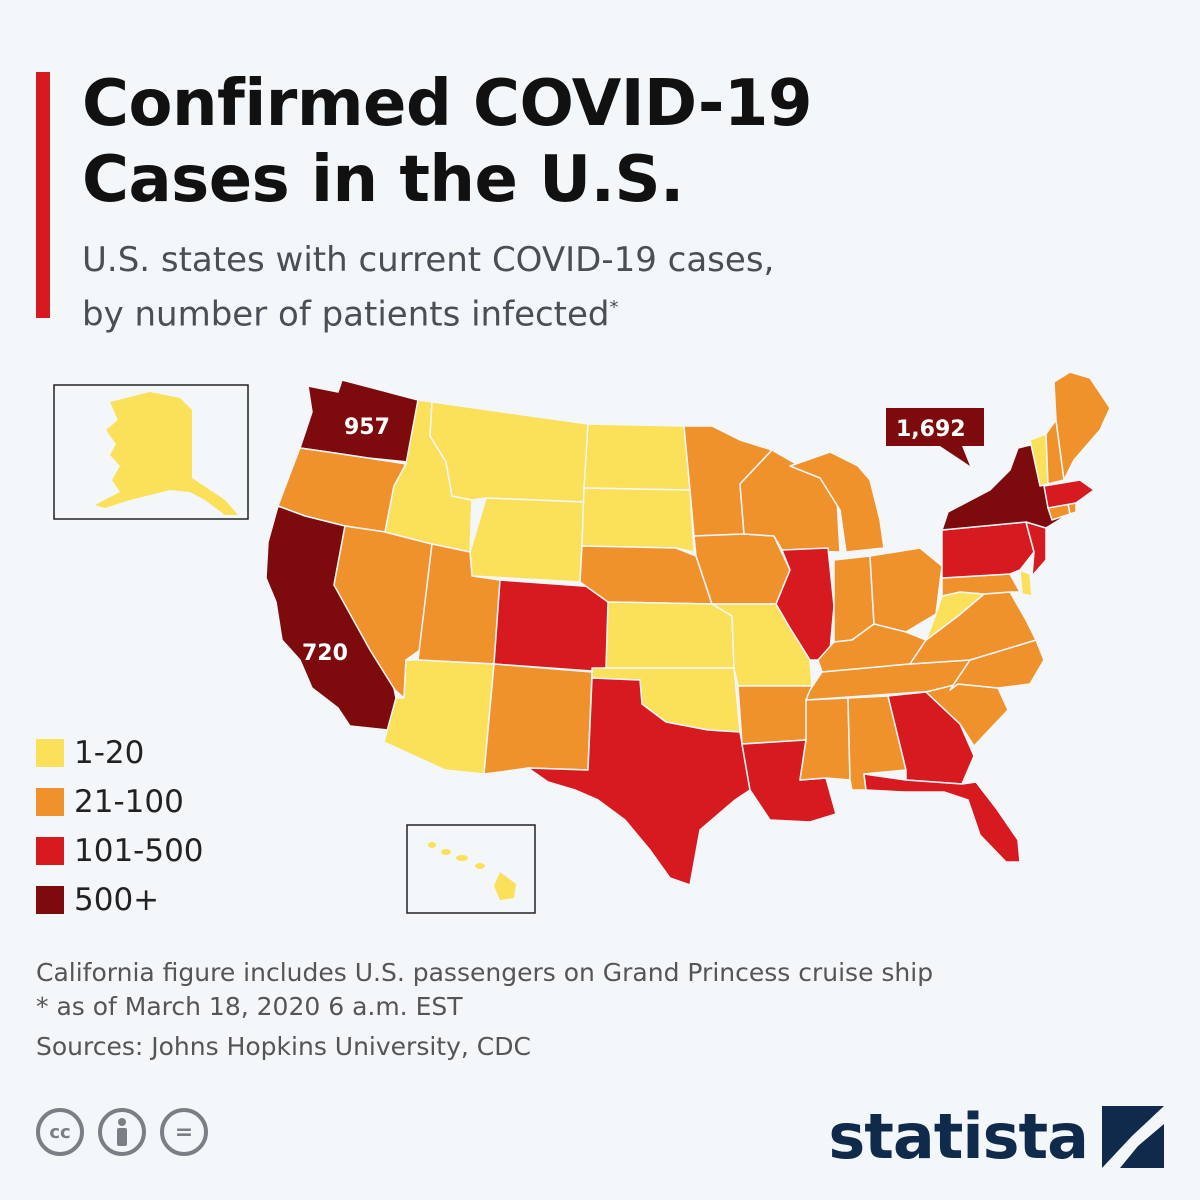 The width and height of the screenshot is (1200, 1200). Describe the element at coordinates (742, 569) in the screenshot. I see `state-iowa` at that location.